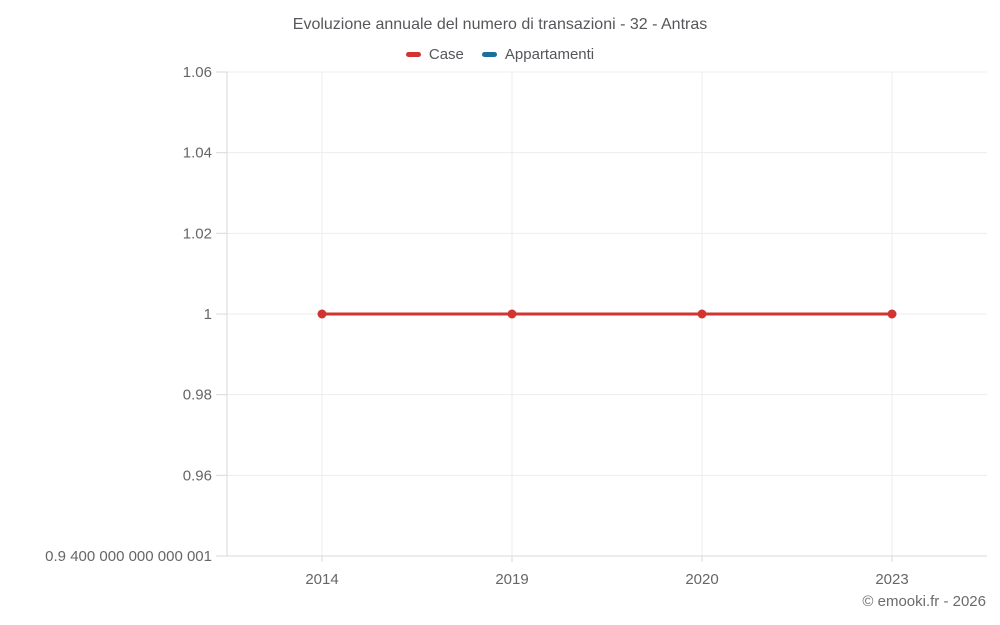 The height and width of the screenshot is (625, 1000). I want to click on x-axis-tick-label: 2023, so click(891, 579).